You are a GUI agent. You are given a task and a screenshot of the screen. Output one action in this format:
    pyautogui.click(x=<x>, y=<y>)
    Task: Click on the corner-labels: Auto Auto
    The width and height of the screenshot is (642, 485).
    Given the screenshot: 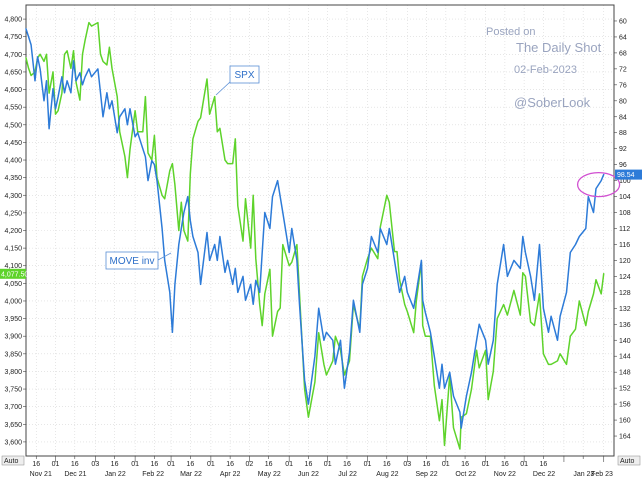 What is the action you would take?
    pyautogui.click(x=321, y=460)
    